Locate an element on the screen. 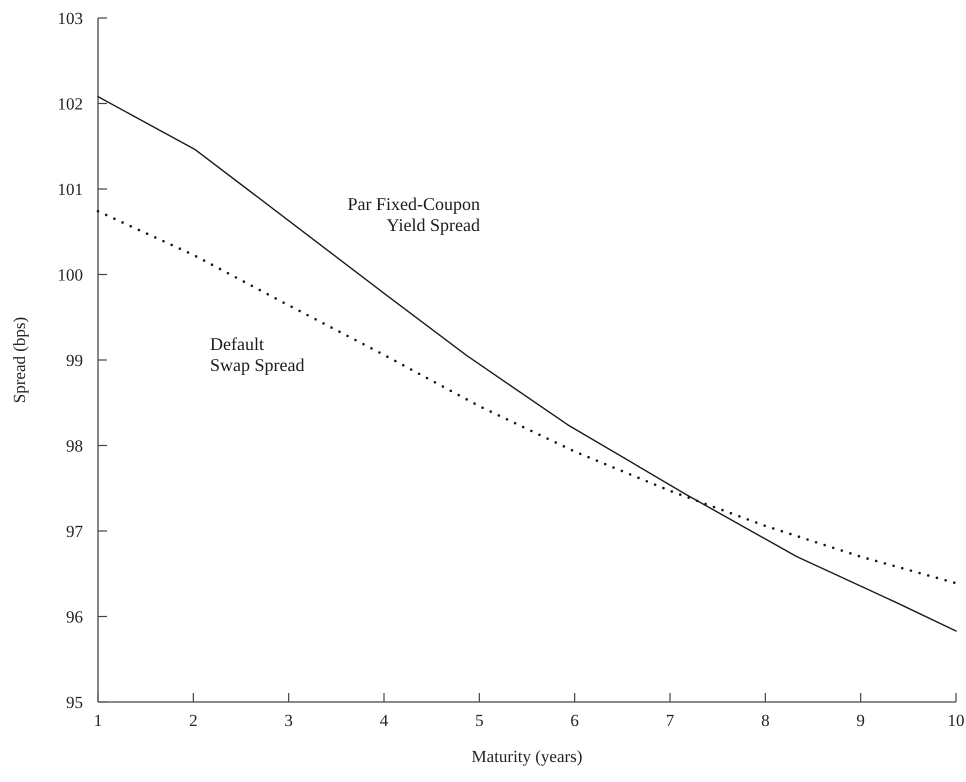  y-tick-label: 103 is located at coordinates (70, 18).